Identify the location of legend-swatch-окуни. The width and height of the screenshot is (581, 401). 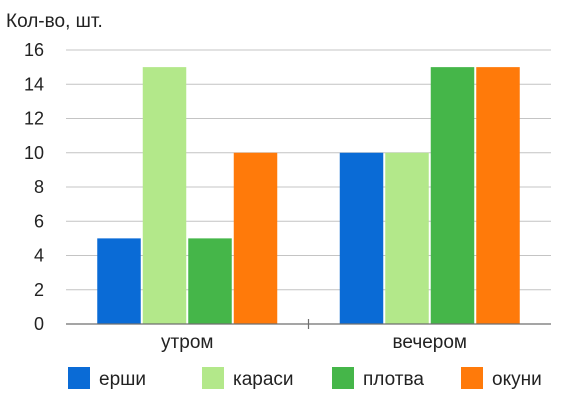
(472, 378).